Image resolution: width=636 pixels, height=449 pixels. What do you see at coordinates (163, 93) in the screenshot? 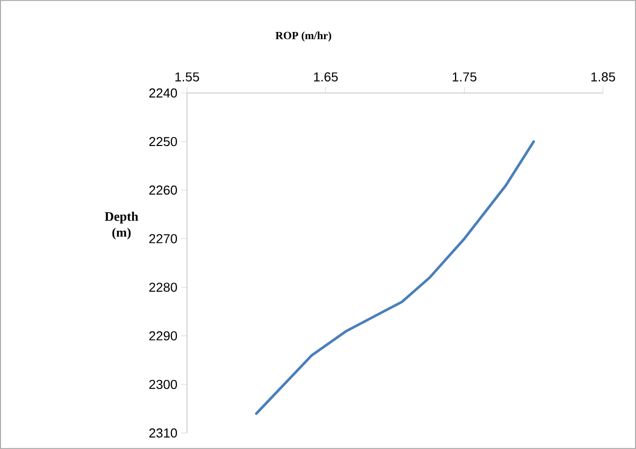
I see `y-tick-label: 2240` at bounding box center [163, 93].